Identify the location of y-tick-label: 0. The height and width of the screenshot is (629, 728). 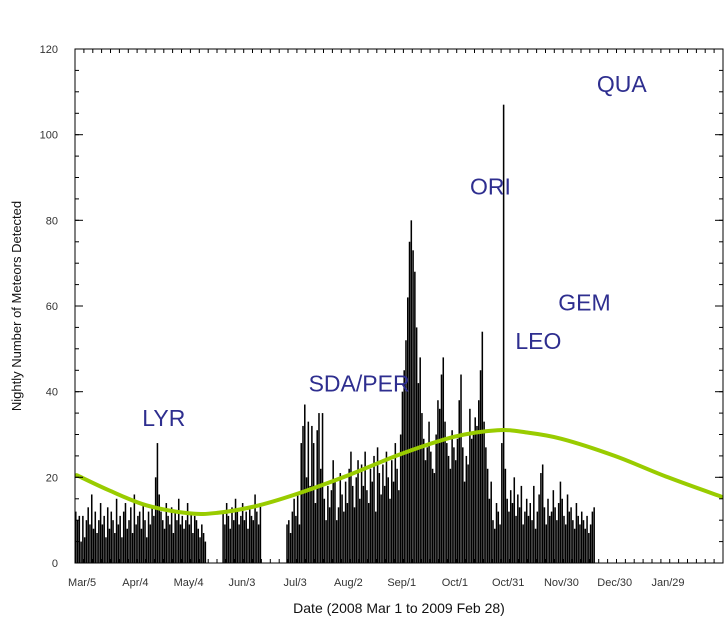
(55, 564).